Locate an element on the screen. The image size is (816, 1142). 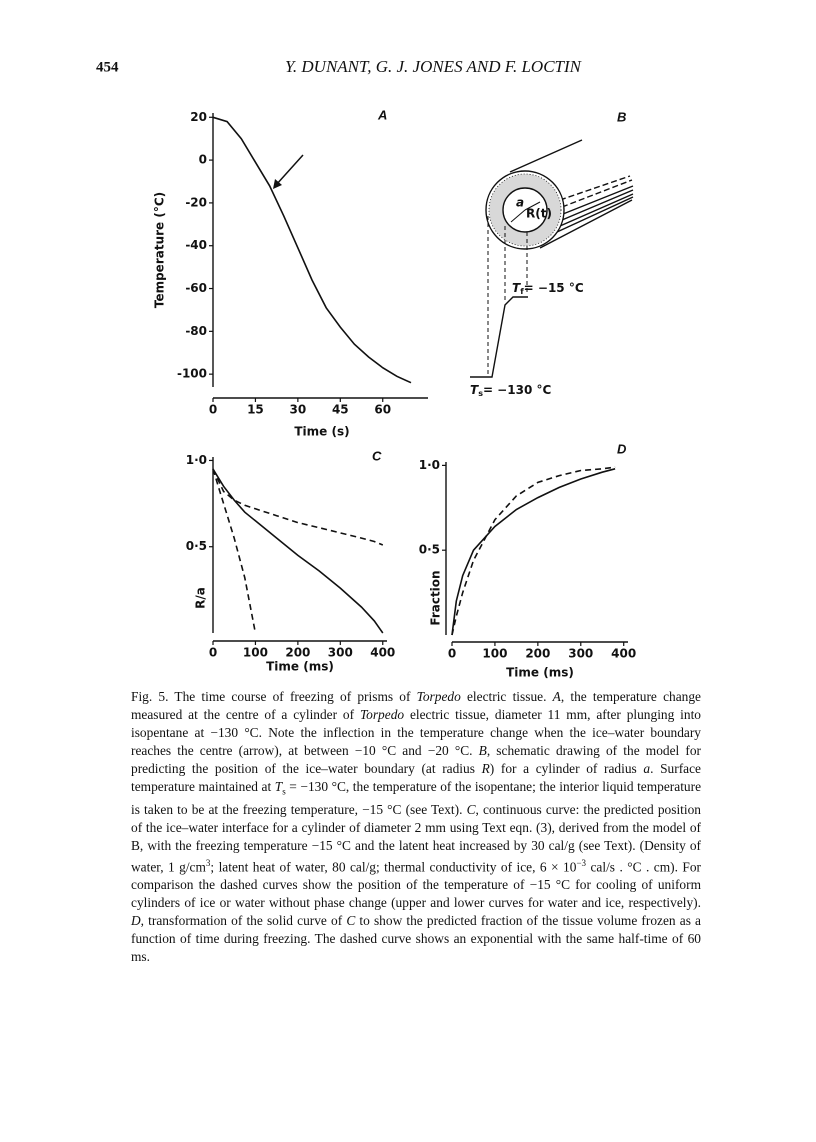
panel-label: B is located at coordinates (621, 116).